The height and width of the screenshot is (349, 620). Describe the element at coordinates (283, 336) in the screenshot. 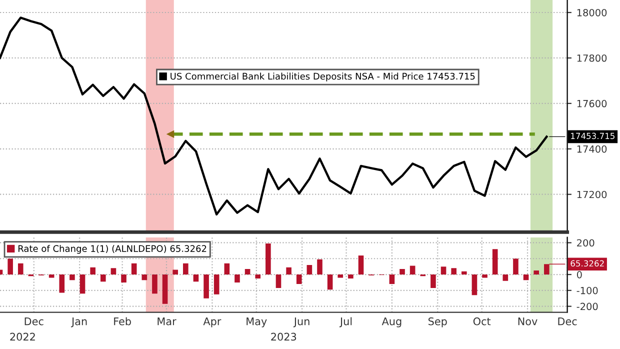

I see `text: 2023` at that location.